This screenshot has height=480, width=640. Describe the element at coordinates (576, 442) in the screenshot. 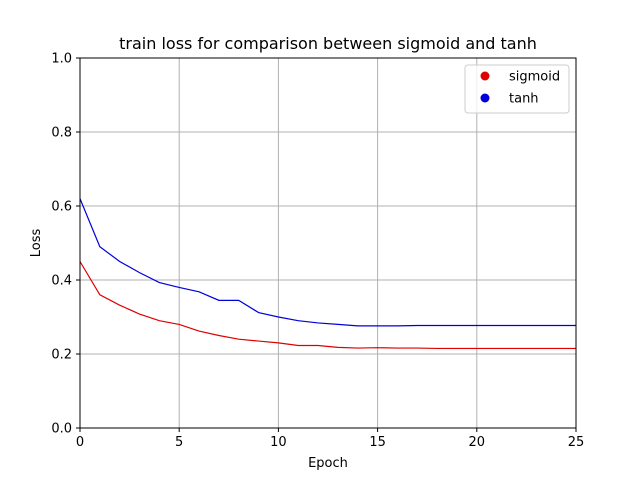

I see `x-tick-label: 25` at that location.